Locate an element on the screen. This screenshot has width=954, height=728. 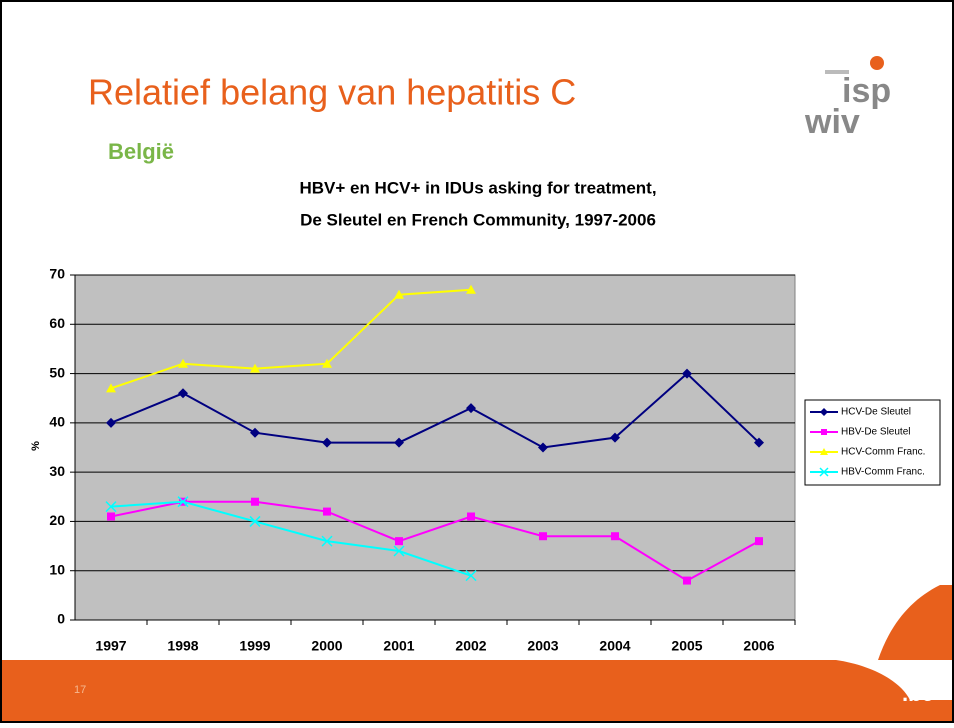
x-tick-label: 2005 is located at coordinates (686, 646).